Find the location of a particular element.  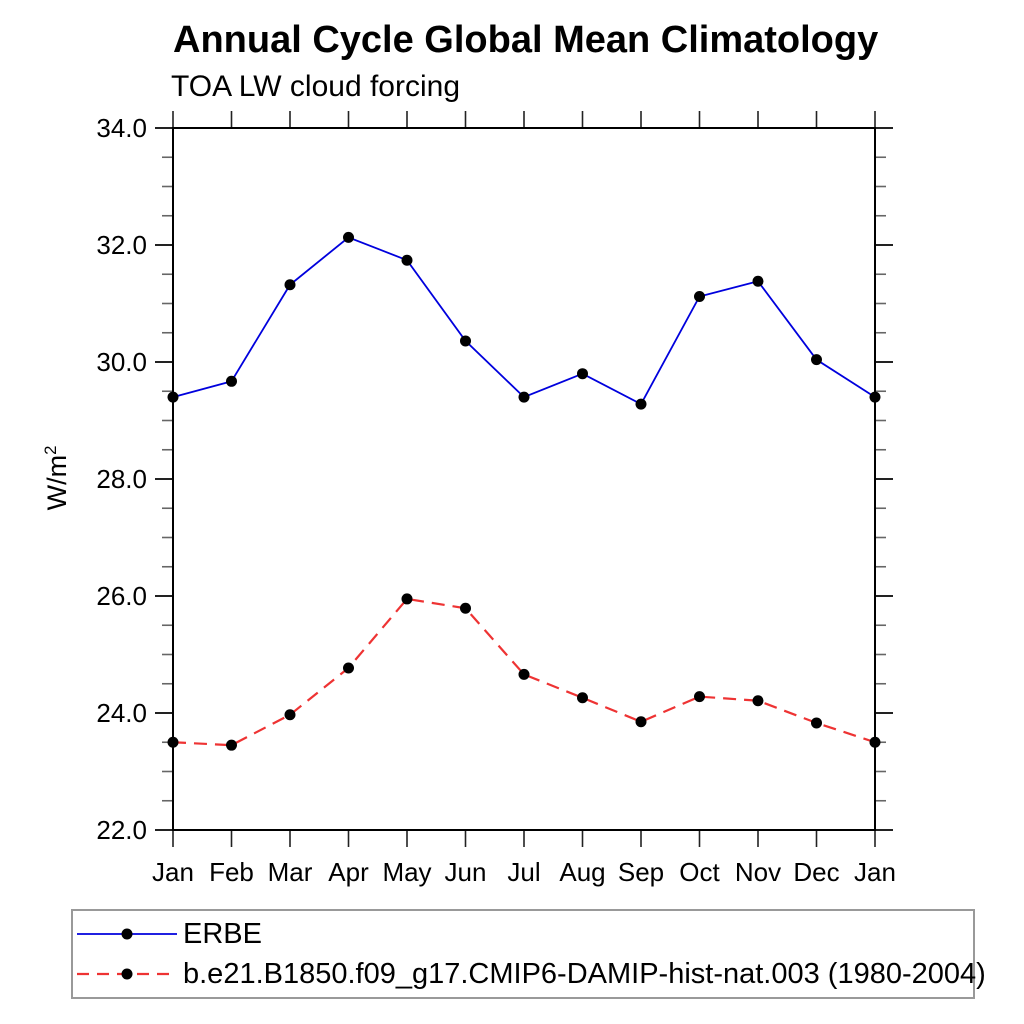

chart-title: Annual Cycle Global Mean Climatology is located at coordinates (526, 40).